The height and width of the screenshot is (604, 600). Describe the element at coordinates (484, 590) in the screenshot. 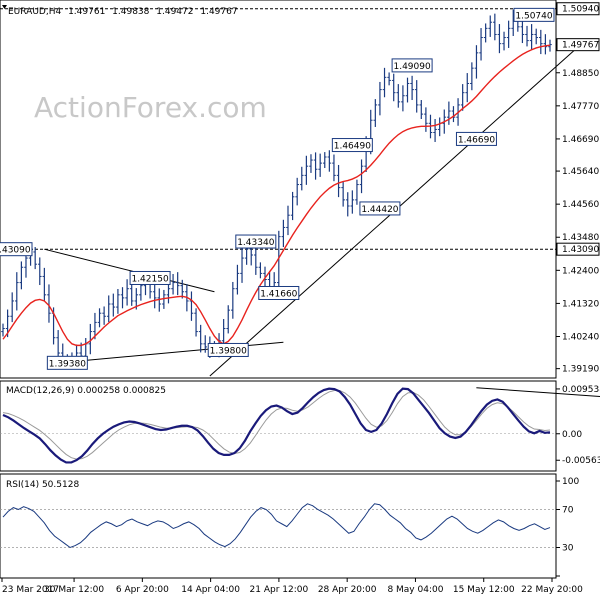

I see `x-tick-label-7: 15 May 12:00` at that location.